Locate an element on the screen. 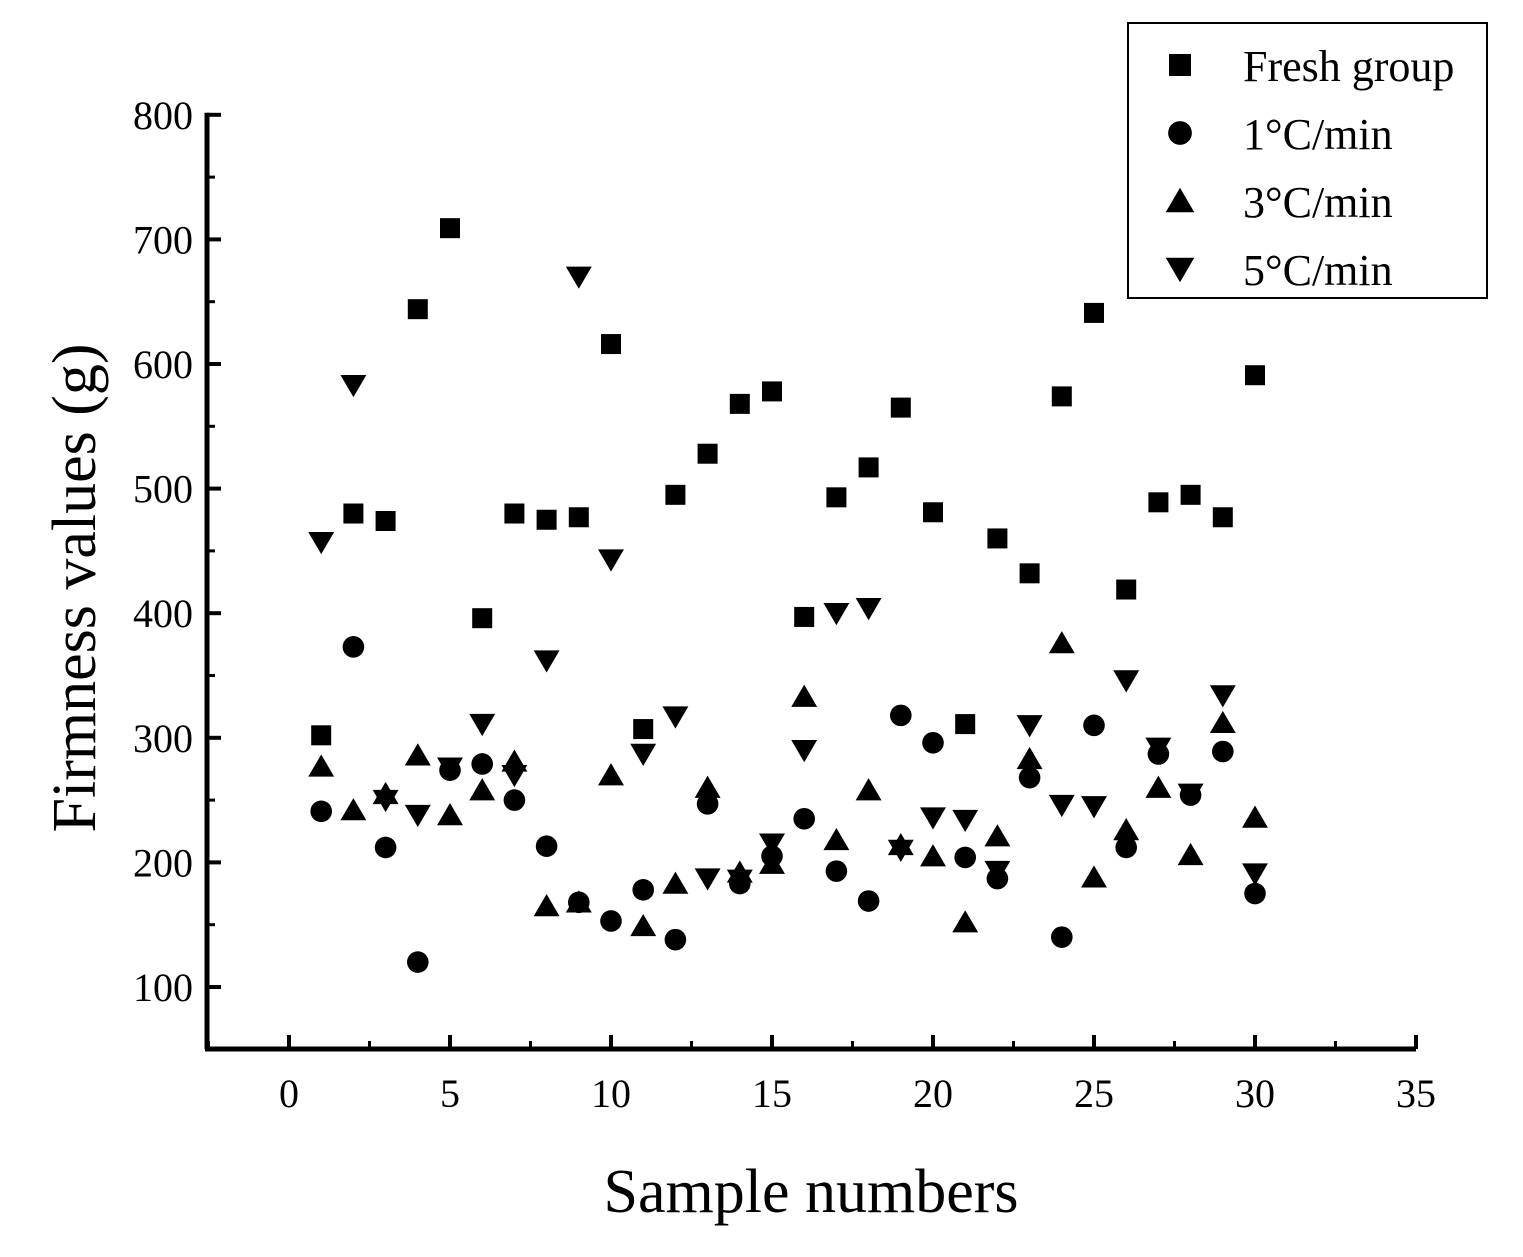  x-tick-label: 20 is located at coordinates (933, 1093).